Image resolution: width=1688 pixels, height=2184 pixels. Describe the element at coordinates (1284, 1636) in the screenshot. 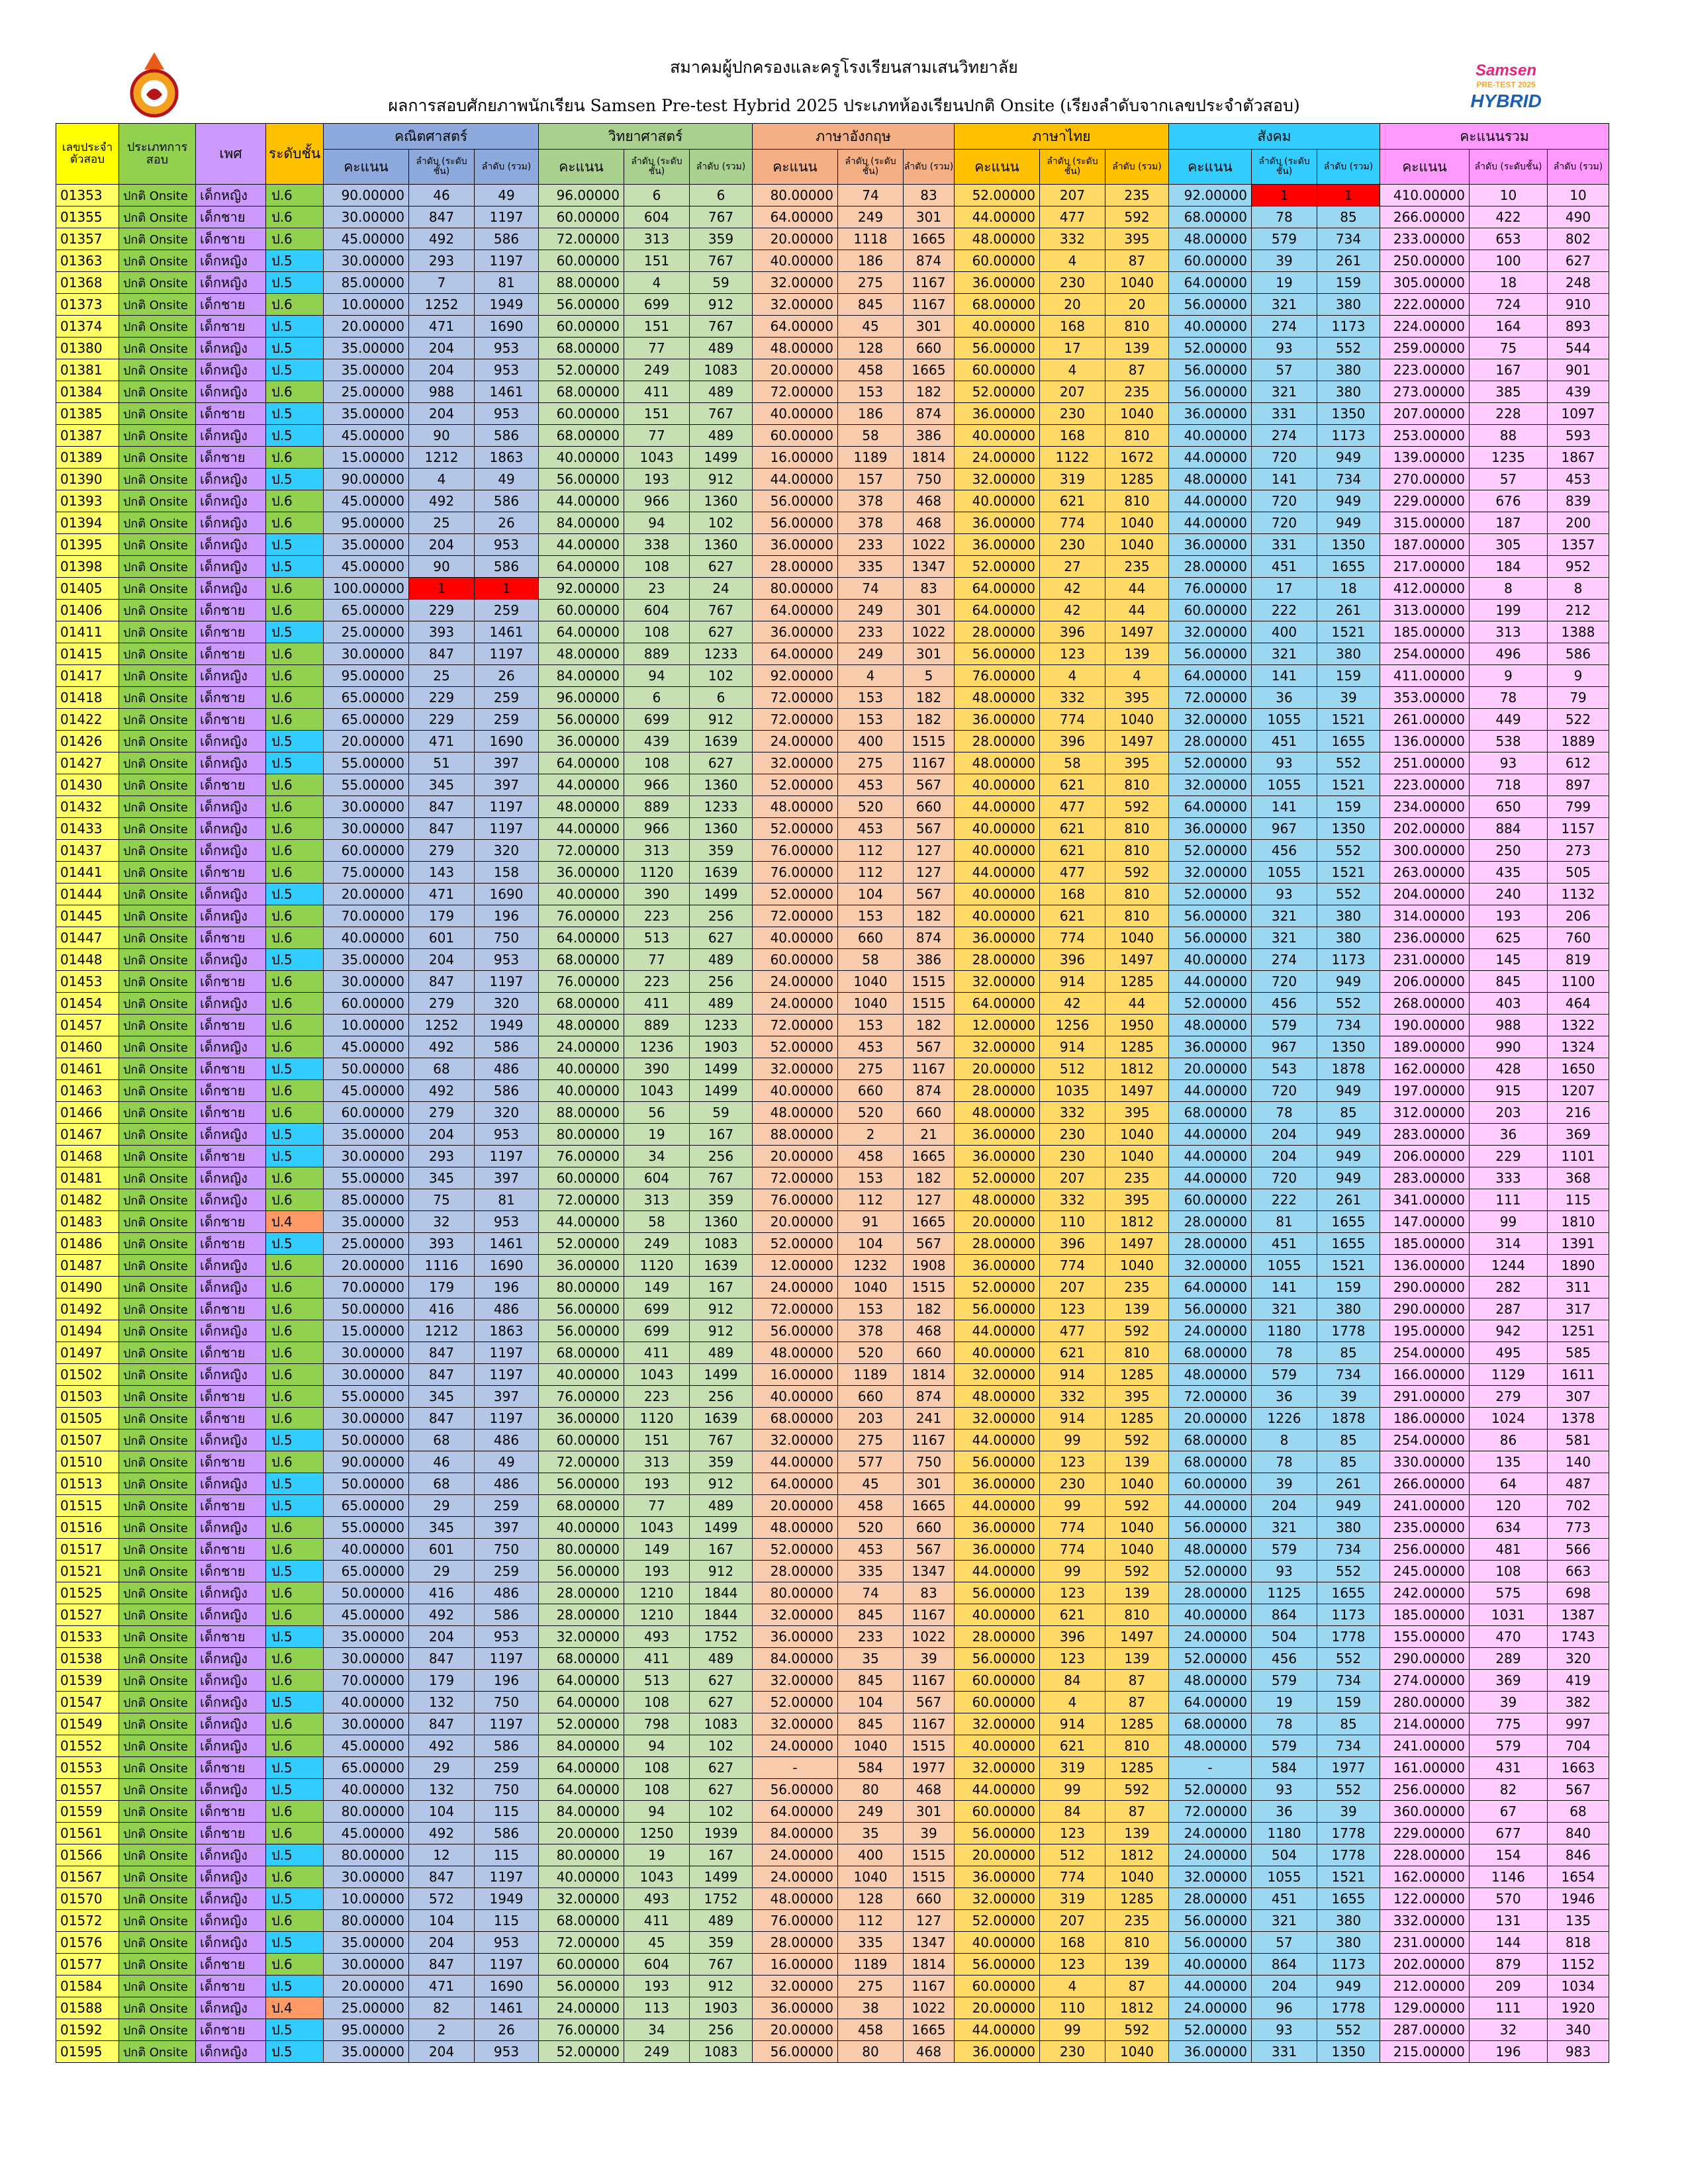

I see `cell-soc-rank-level: 504` at that location.